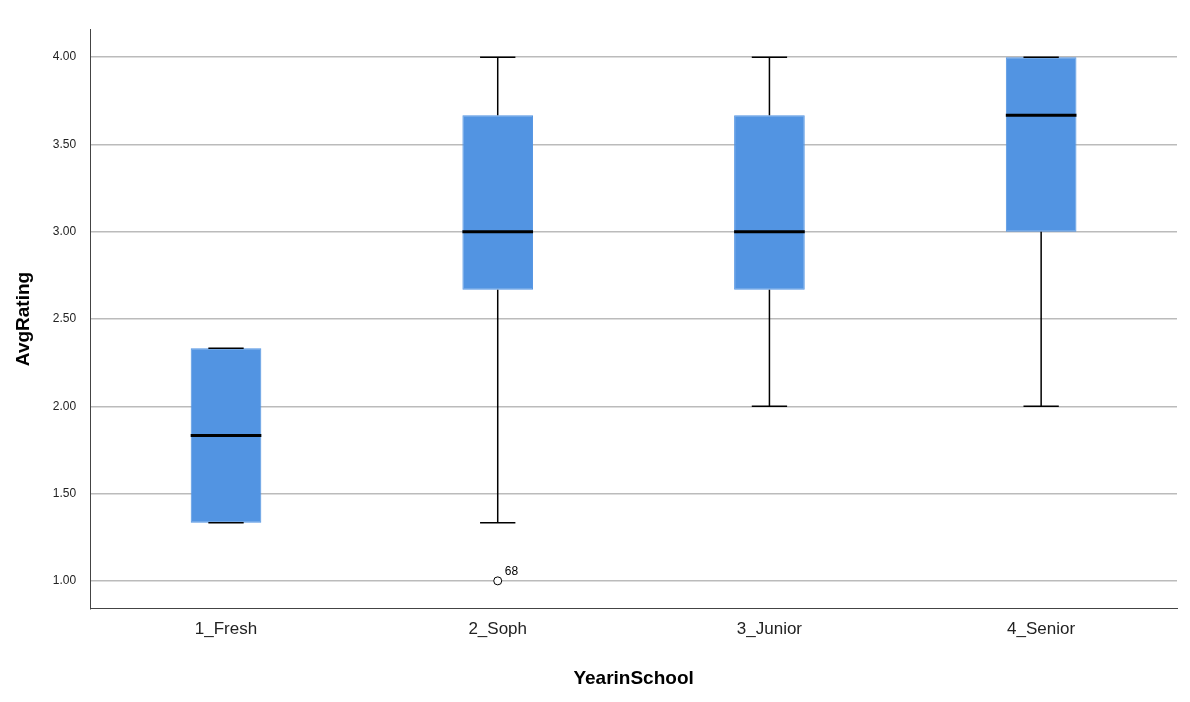 The image size is (1190, 702). I want to click on y-tick-label: 4.00, so click(64, 56).